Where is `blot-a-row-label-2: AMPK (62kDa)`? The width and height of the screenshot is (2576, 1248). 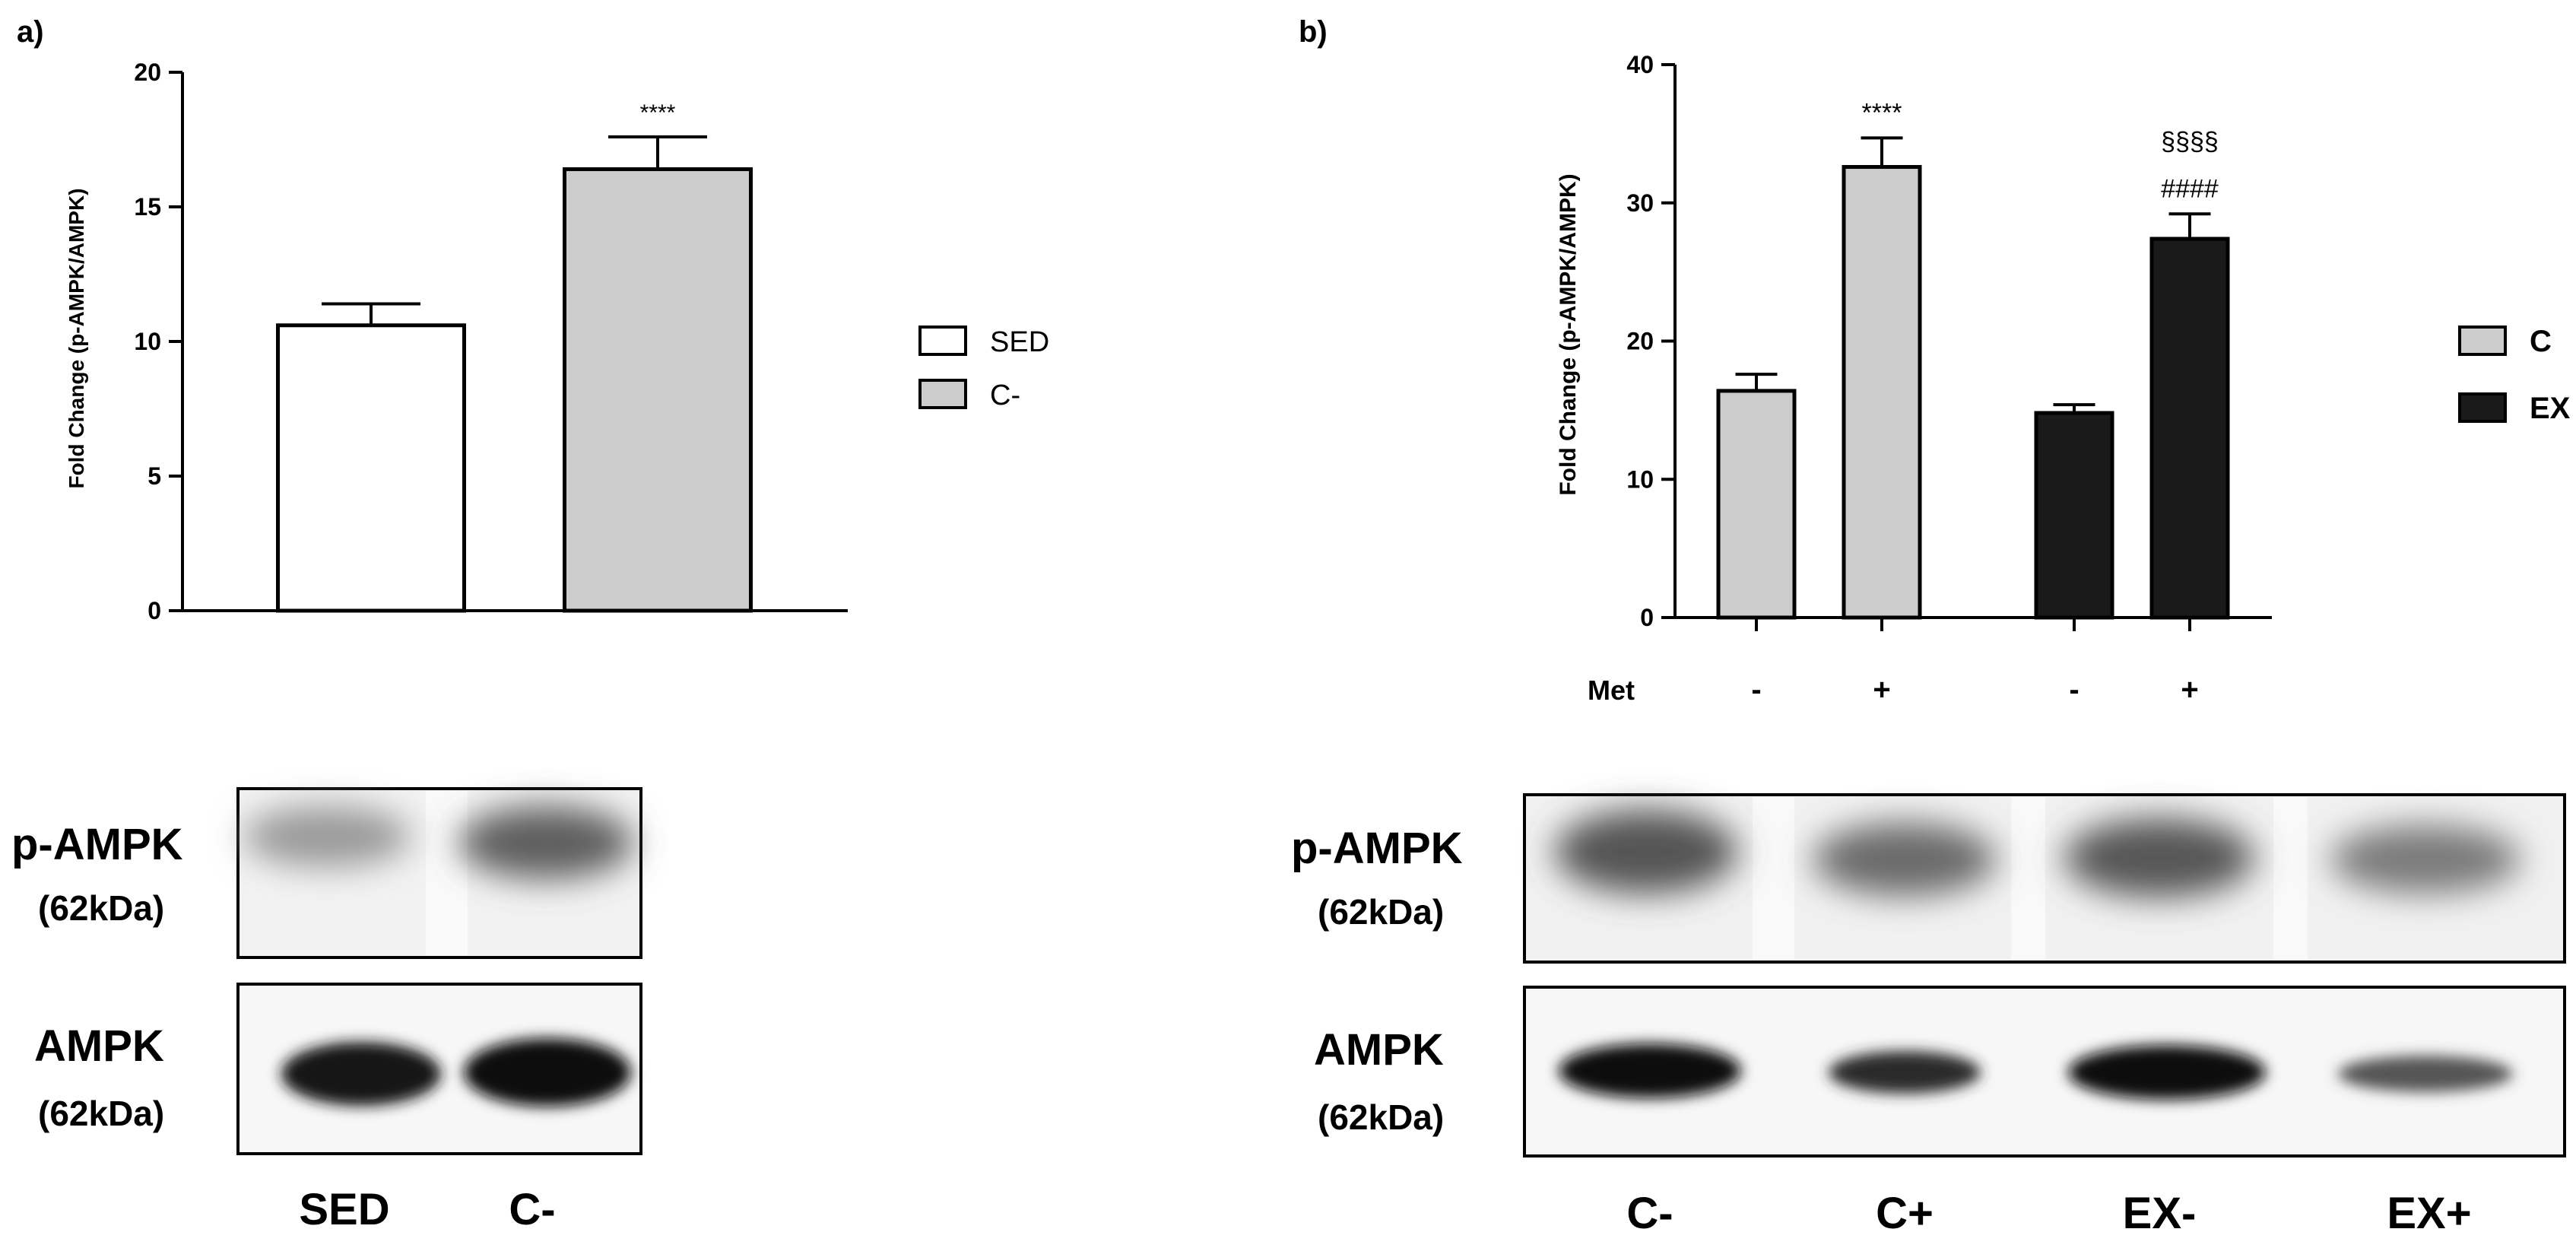
blot-a-row-label-2: AMPK (62kDa) is located at coordinates (99, 1077).